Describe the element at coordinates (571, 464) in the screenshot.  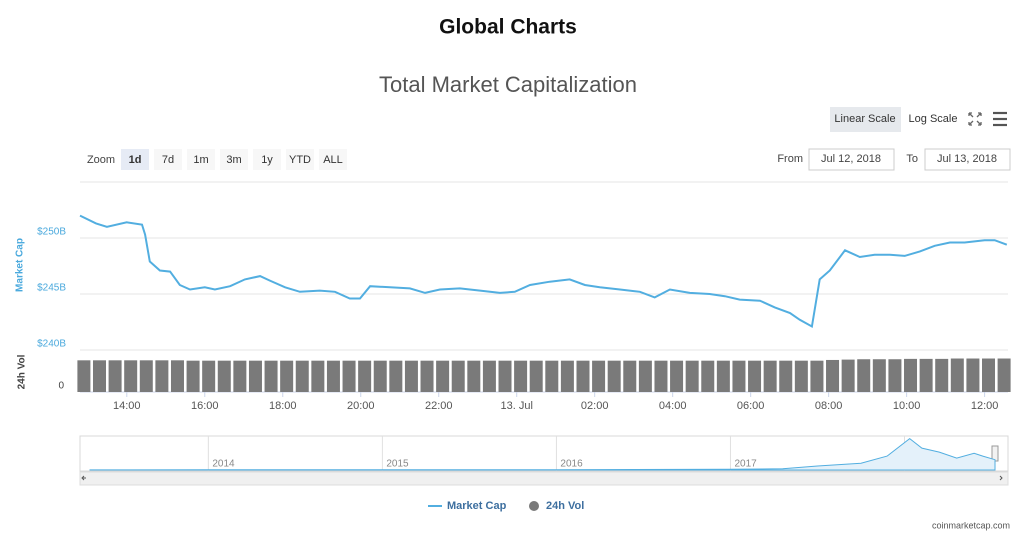
I see `navigator-tick-label: 2016` at that location.